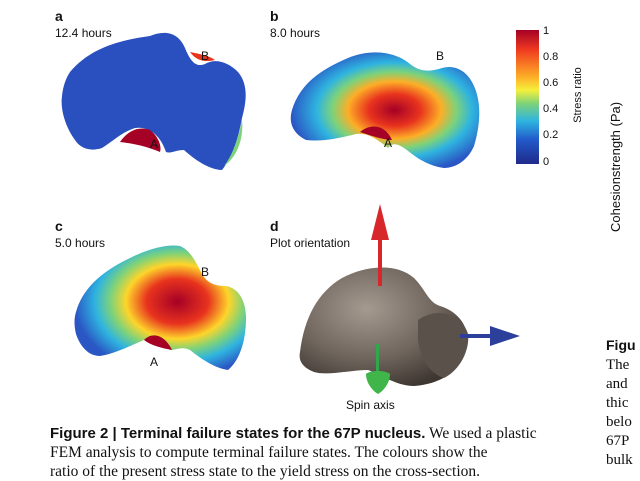 The width and height of the screenshot is (640, 481). Describe the element at coordinates (615, 166) in the screenshot. I see `right-axis-label: Cohesionstrength (Pa)` at that location.